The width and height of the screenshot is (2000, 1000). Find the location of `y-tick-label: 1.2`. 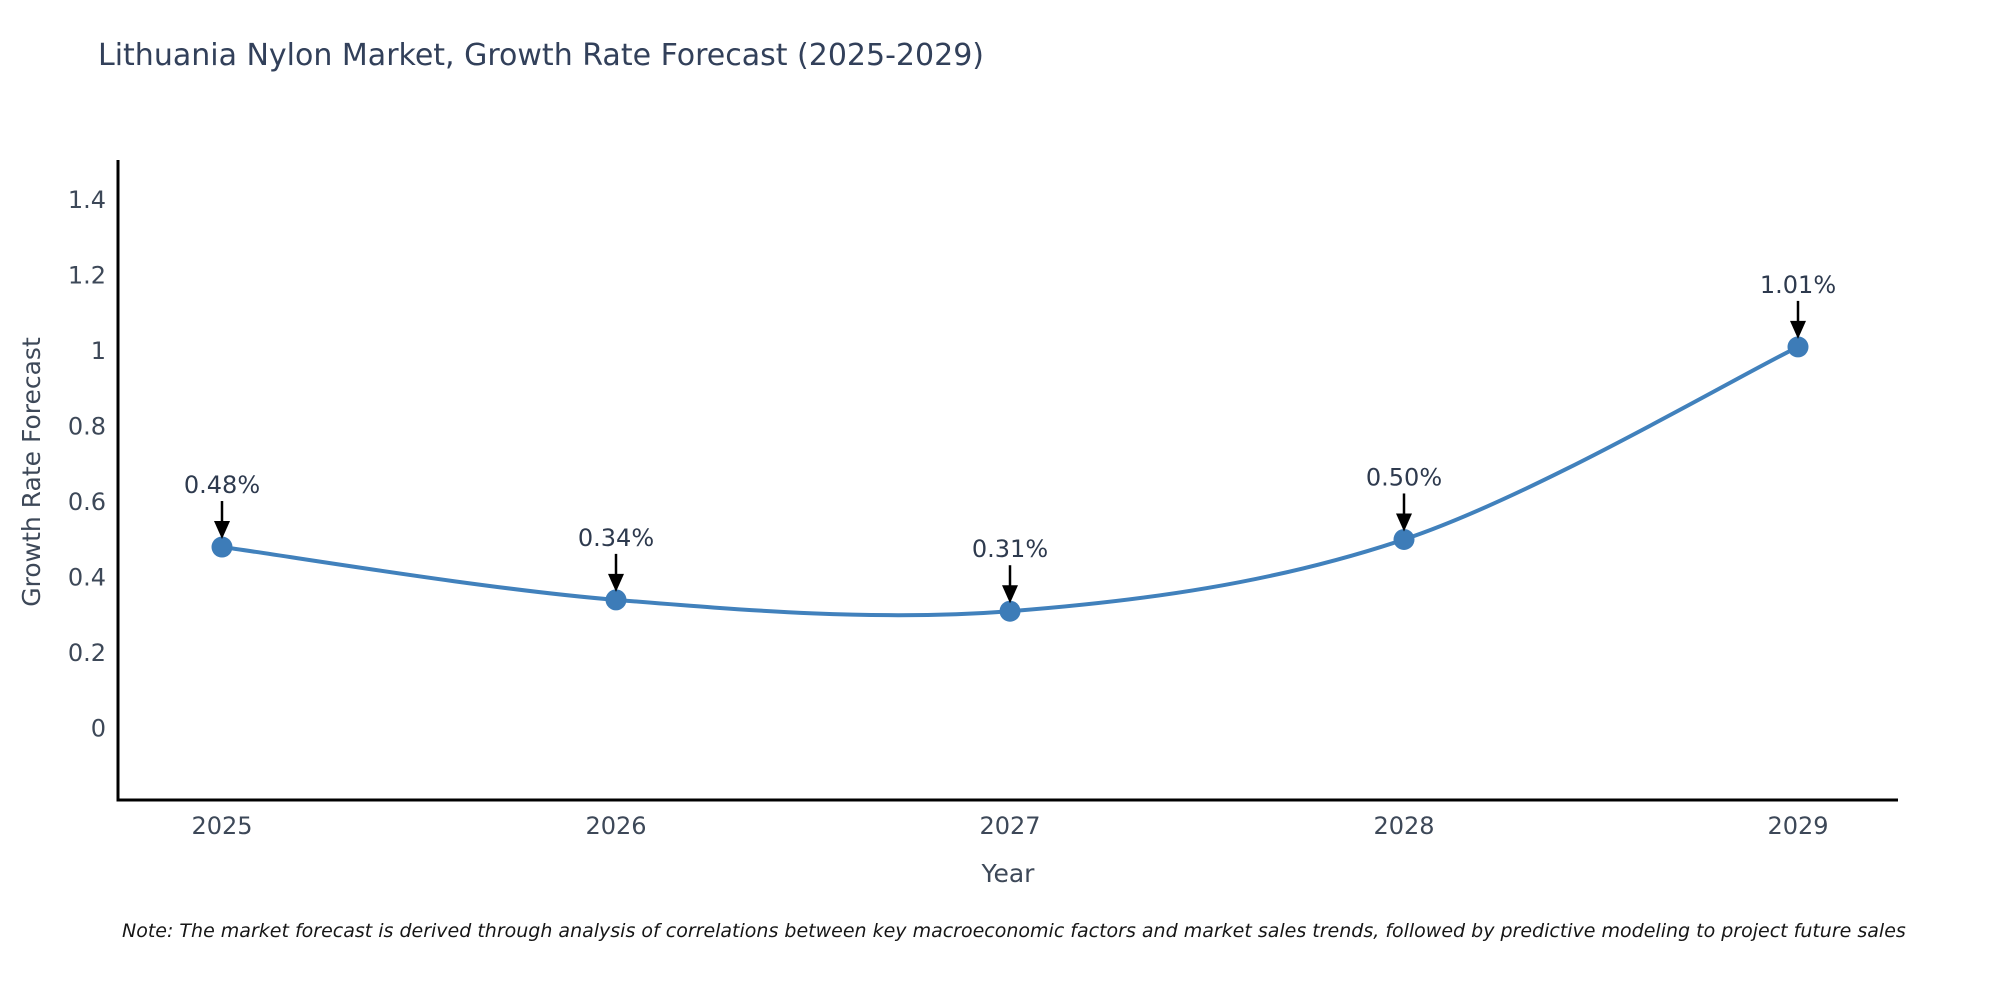

y-tick-label: 1.2 is located at coordinates (87, 276).